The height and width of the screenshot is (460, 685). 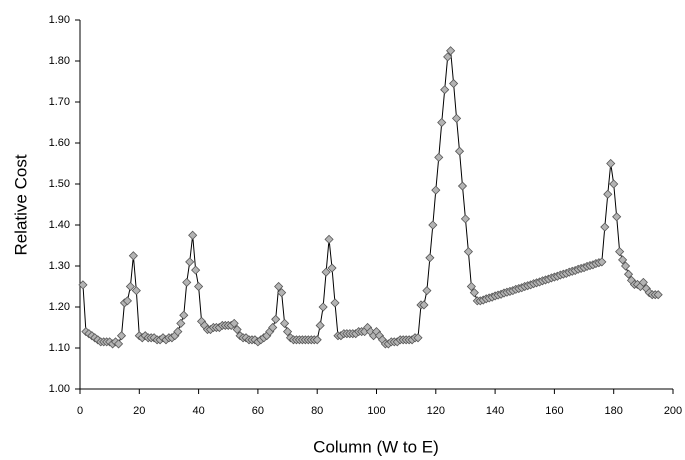 I want to click on x-tick-label: 120, so click(x=436, y=411).